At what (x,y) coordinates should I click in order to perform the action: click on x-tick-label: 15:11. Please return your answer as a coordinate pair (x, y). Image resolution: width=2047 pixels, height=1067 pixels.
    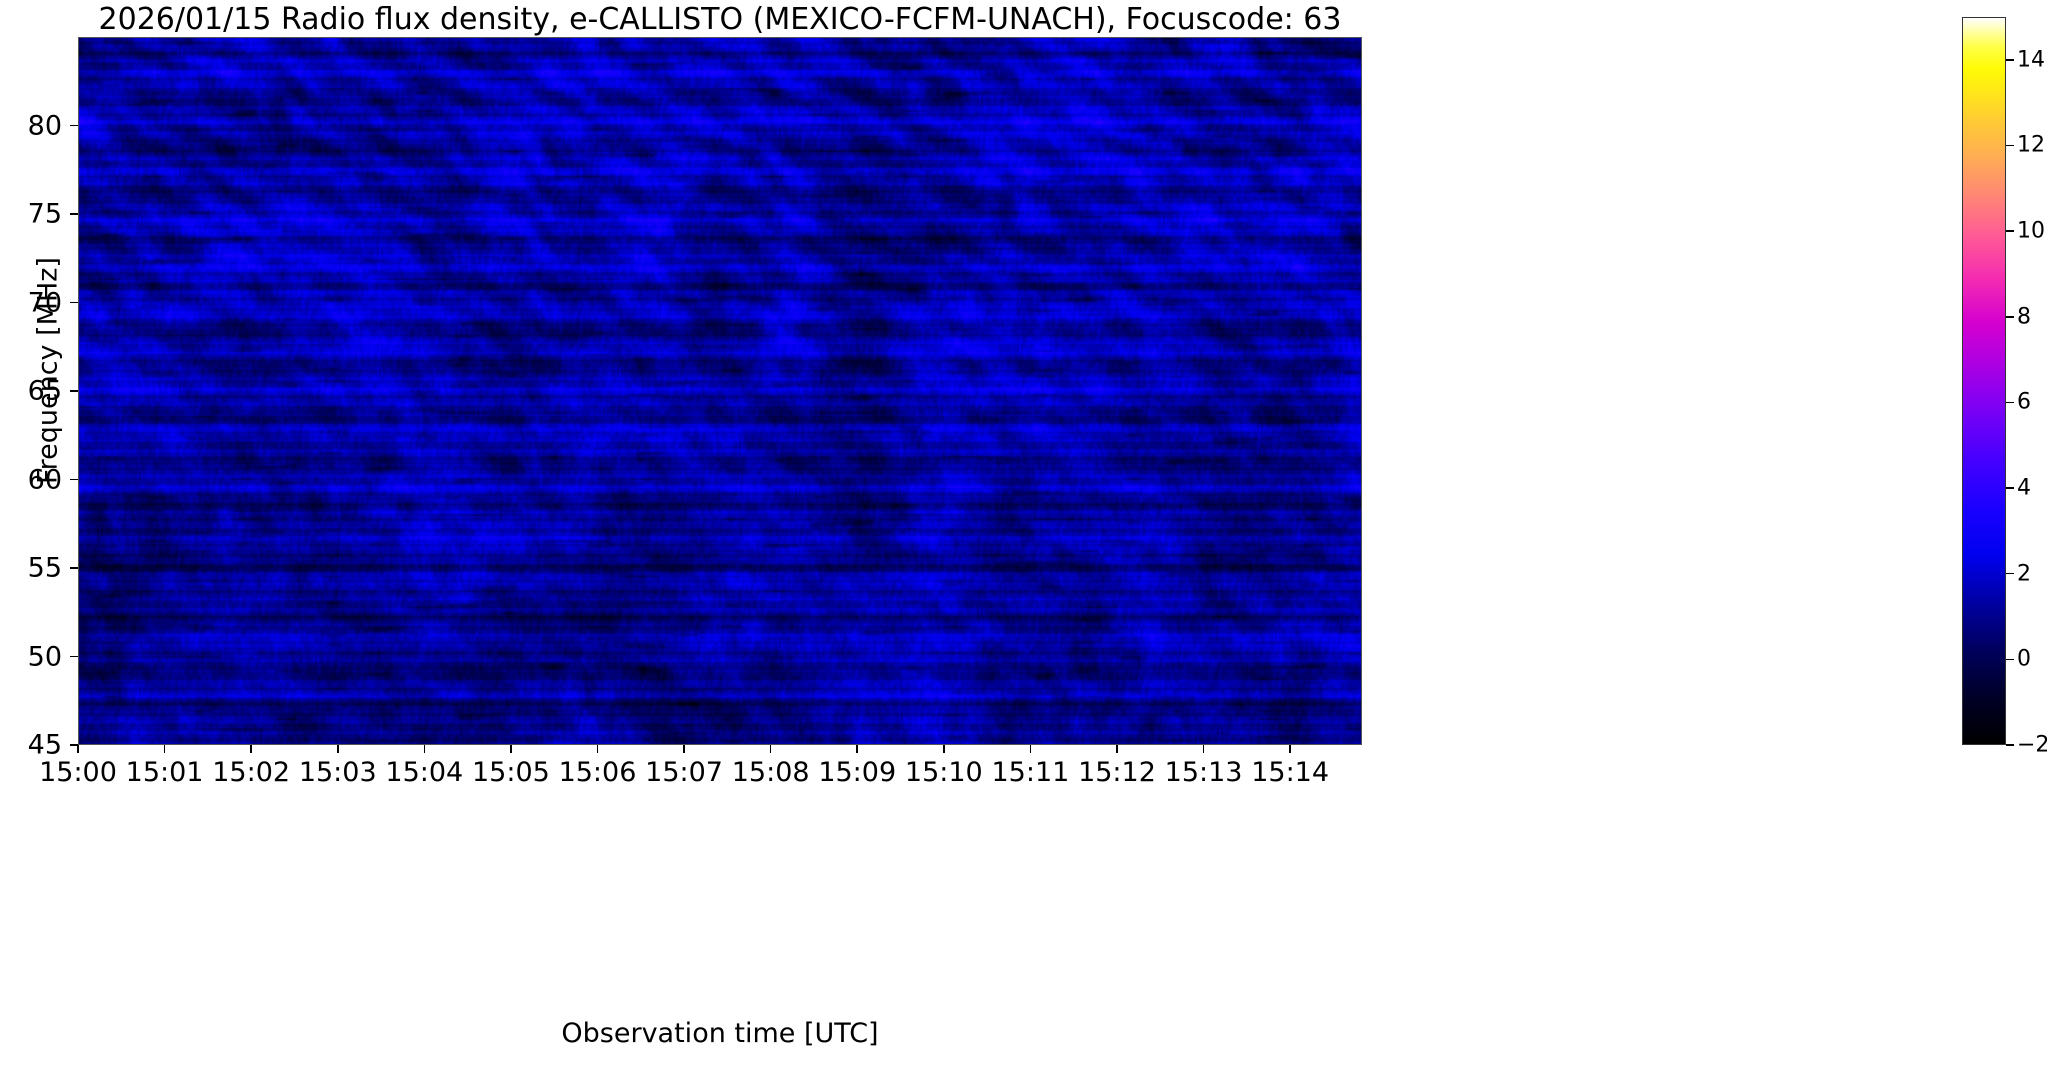
    Looking at the image, I should click on (1030, 772).